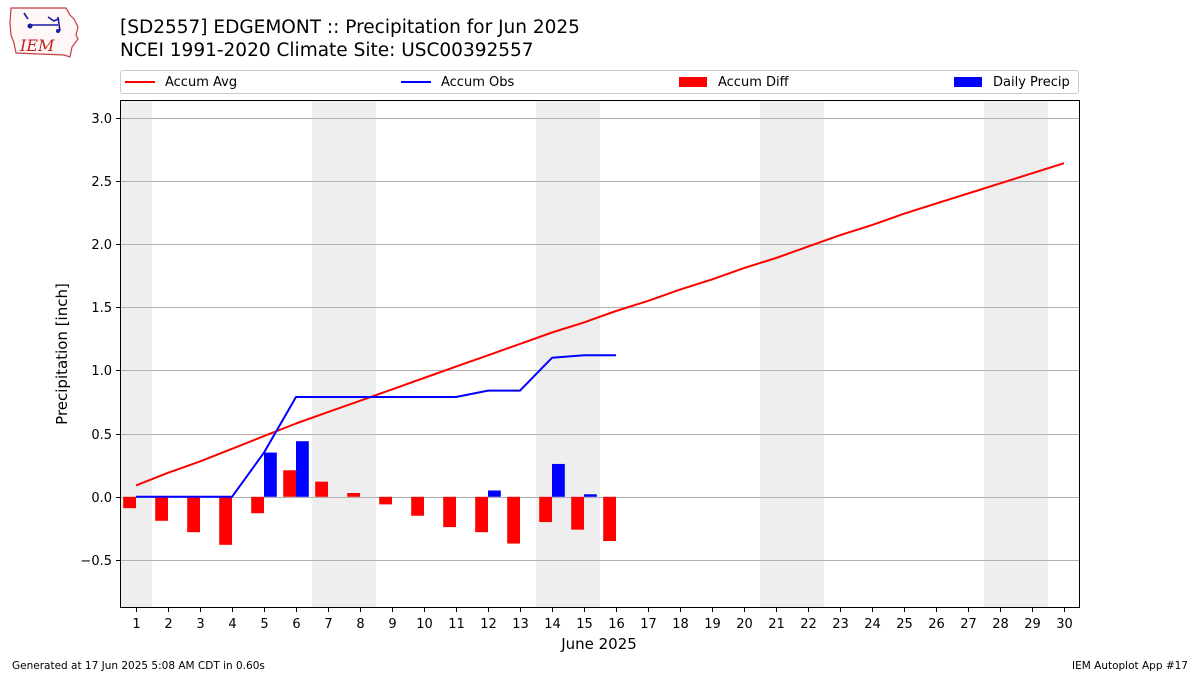 This screenshot has height=675, width=1200. What do you see at coordinates (648, 624) in the screenshot?
I see `x-tick-label: 17` at bounding box center [648, 624].